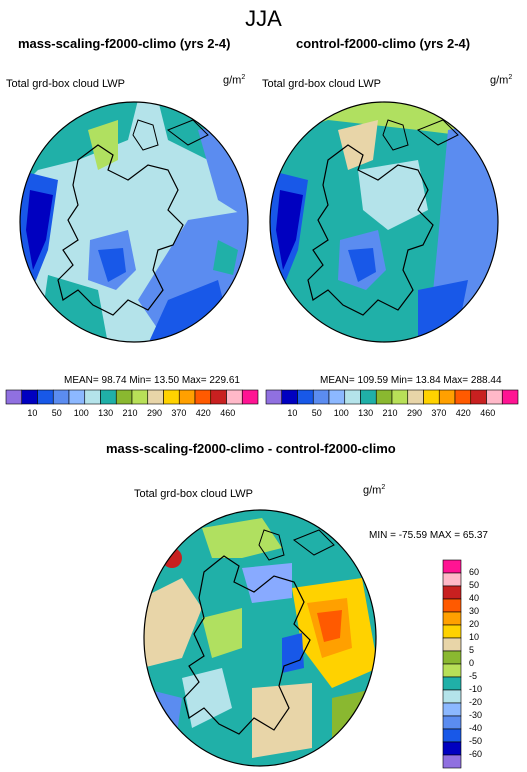 Image resolution: width=527 pixels, height=772 pixels. I want to click on diff-panel-variable: Total grd-box cloud LWP, so click(194, 494).